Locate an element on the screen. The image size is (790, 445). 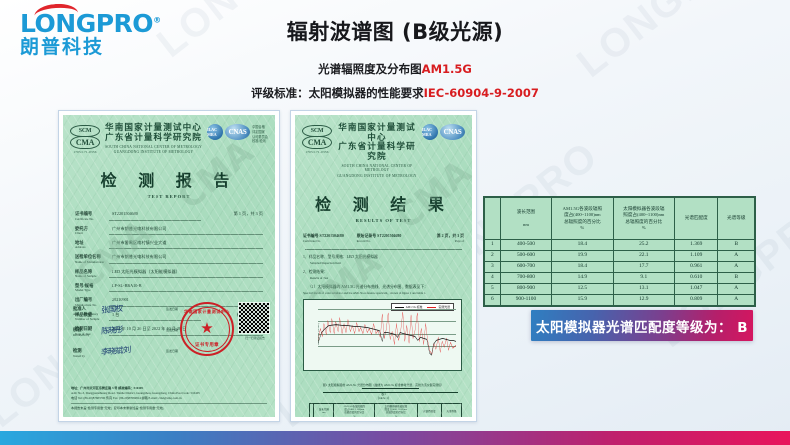
cma-code: 1705/171-0356 is located at coordinates (317, 152).